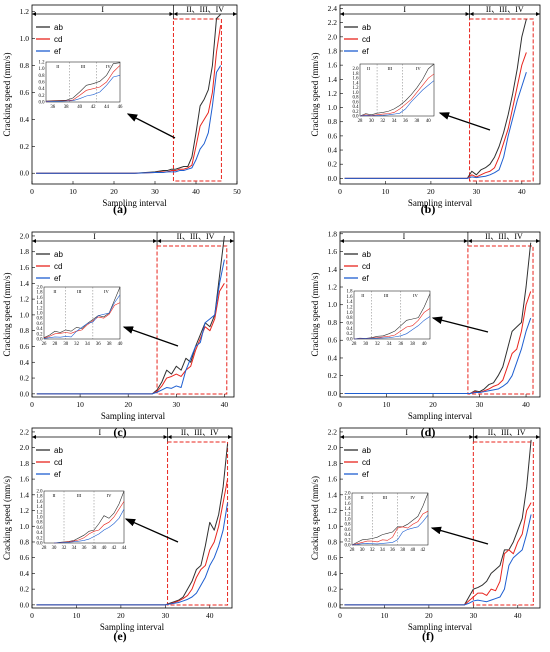  I want to click on pointer-arrow, so click(460, 324).